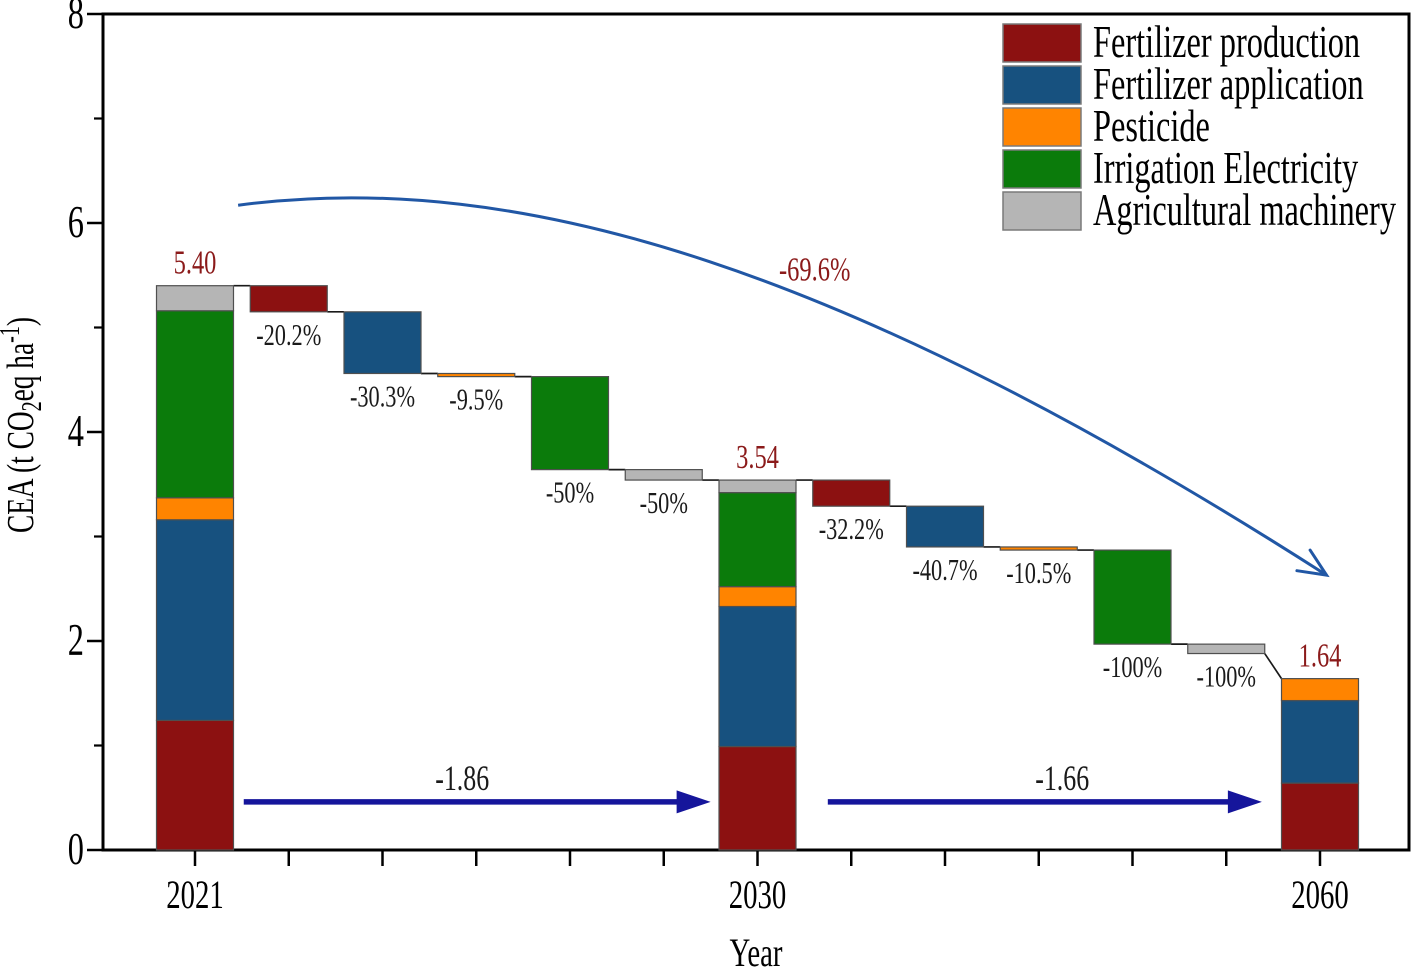 This screenshot has height=973, width=1416. Describe the element at coordinates (1273, 666) in the screenshot. I see `final-diagonal-connector` at that location.